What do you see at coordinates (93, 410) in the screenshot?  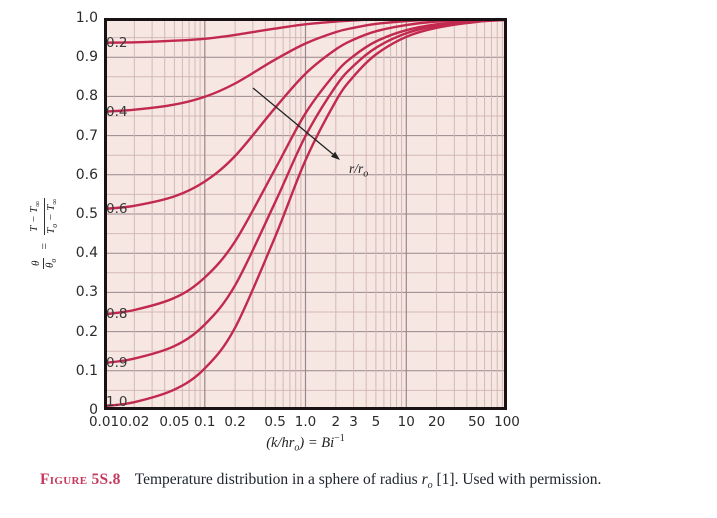 I see `y-tick-label: 0` at bounding box center [93, 410].